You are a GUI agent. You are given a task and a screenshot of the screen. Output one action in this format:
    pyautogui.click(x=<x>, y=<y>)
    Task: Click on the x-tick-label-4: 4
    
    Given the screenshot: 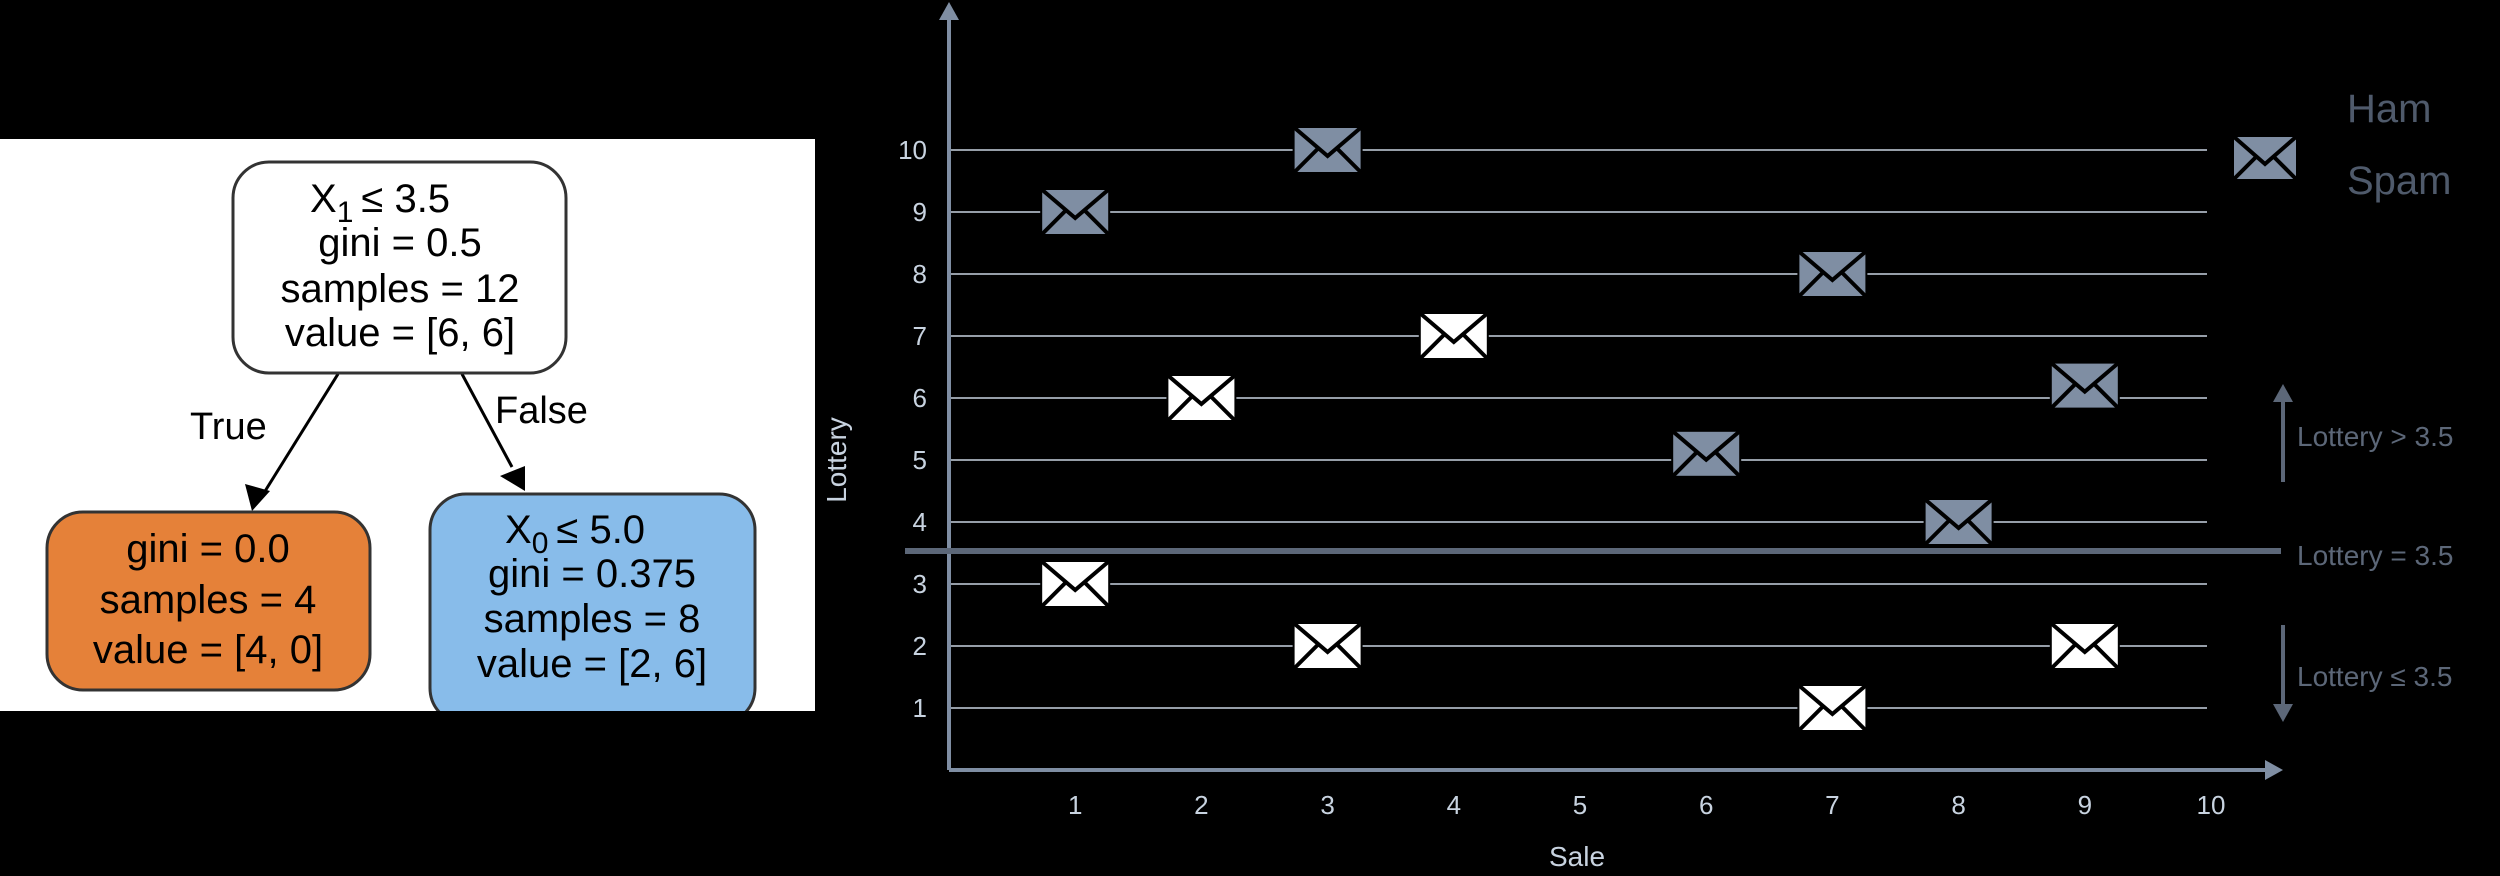 What is the action you would take?
    pyautogui.click(x=1454, y=805)
    